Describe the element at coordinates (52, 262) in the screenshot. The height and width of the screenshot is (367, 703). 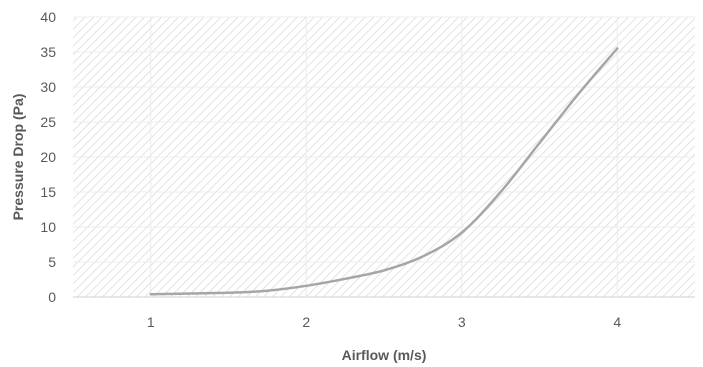
I see `y-tick-label: 5` at that location.